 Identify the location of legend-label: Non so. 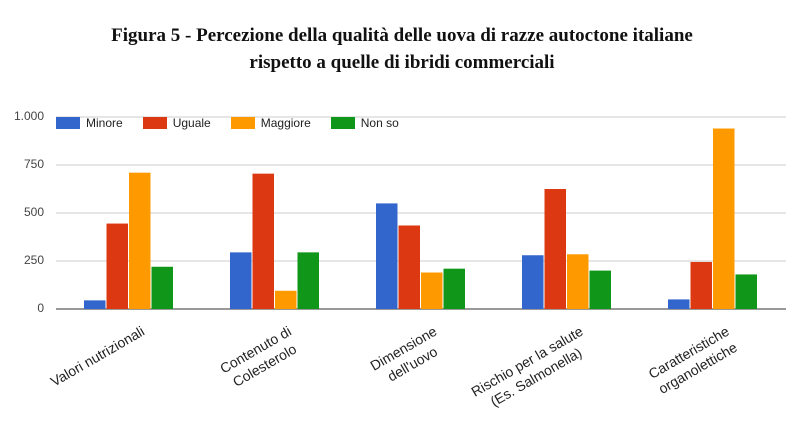
(379, 123).